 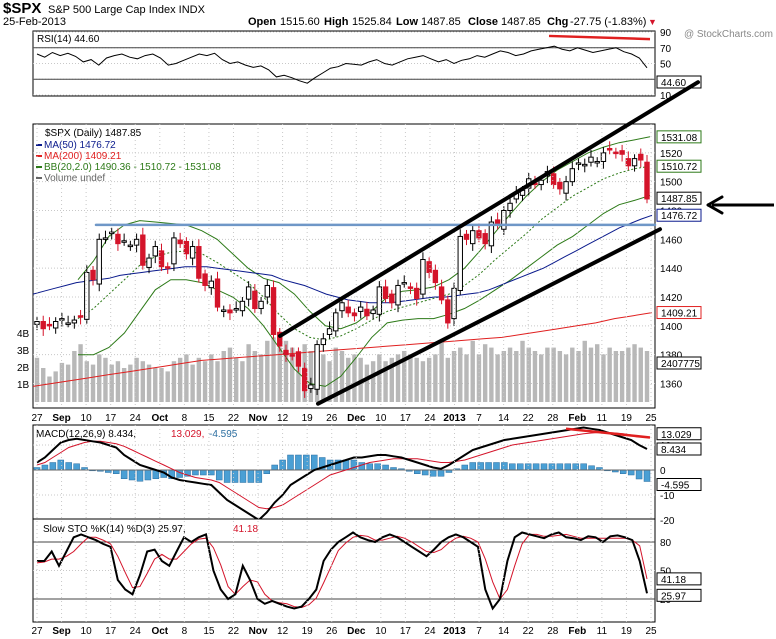 I want to click on macd-divergence-line, so click(x=608, y=433).